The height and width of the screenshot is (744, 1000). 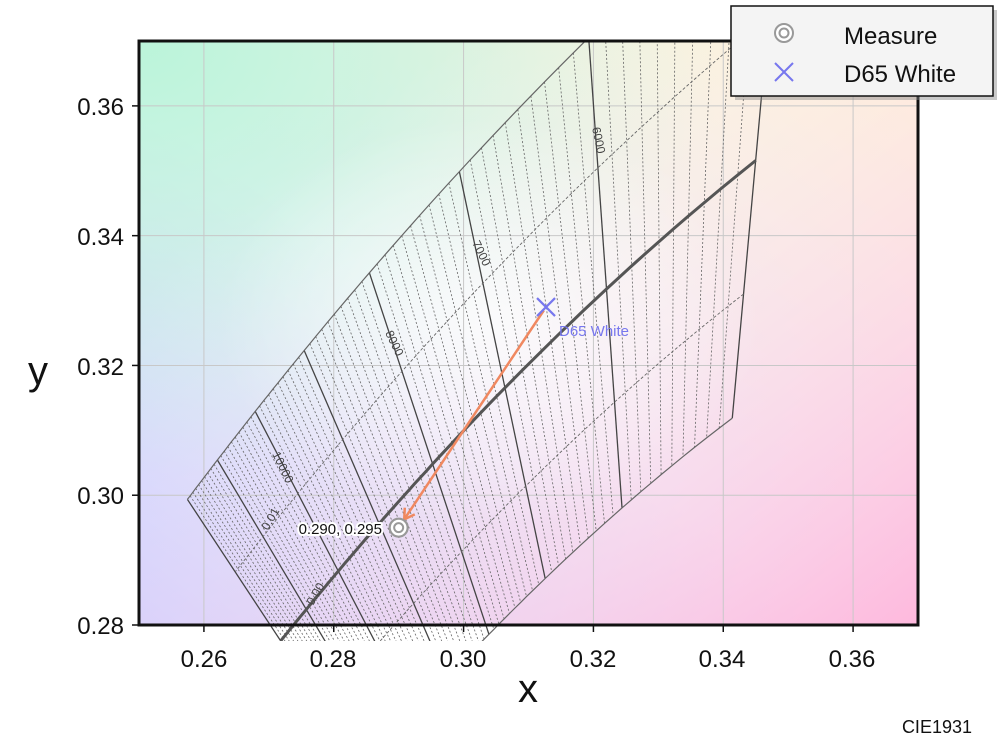 What do you see at coordinates (900, 74) in the screenshot?
I see `legend-label-d65: D65 White` at bounding box center [900, 74].